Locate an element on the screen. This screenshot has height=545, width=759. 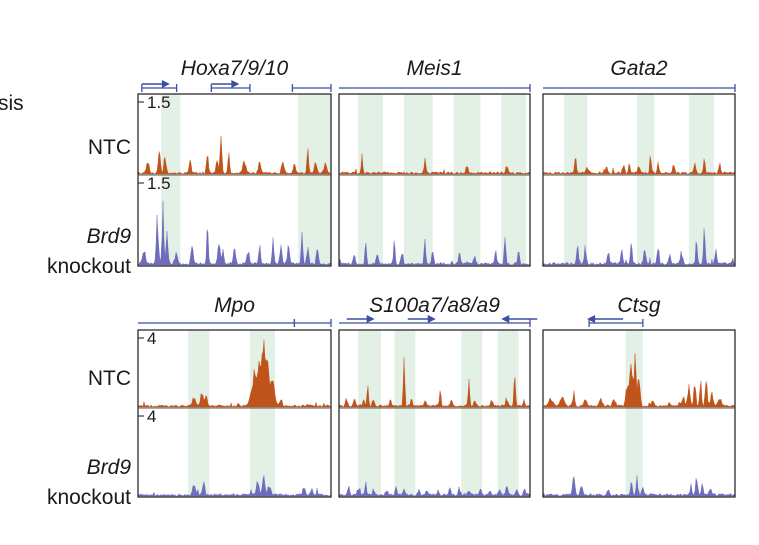
panel-gata2: Gata2 is located at coordinates (639, 162).